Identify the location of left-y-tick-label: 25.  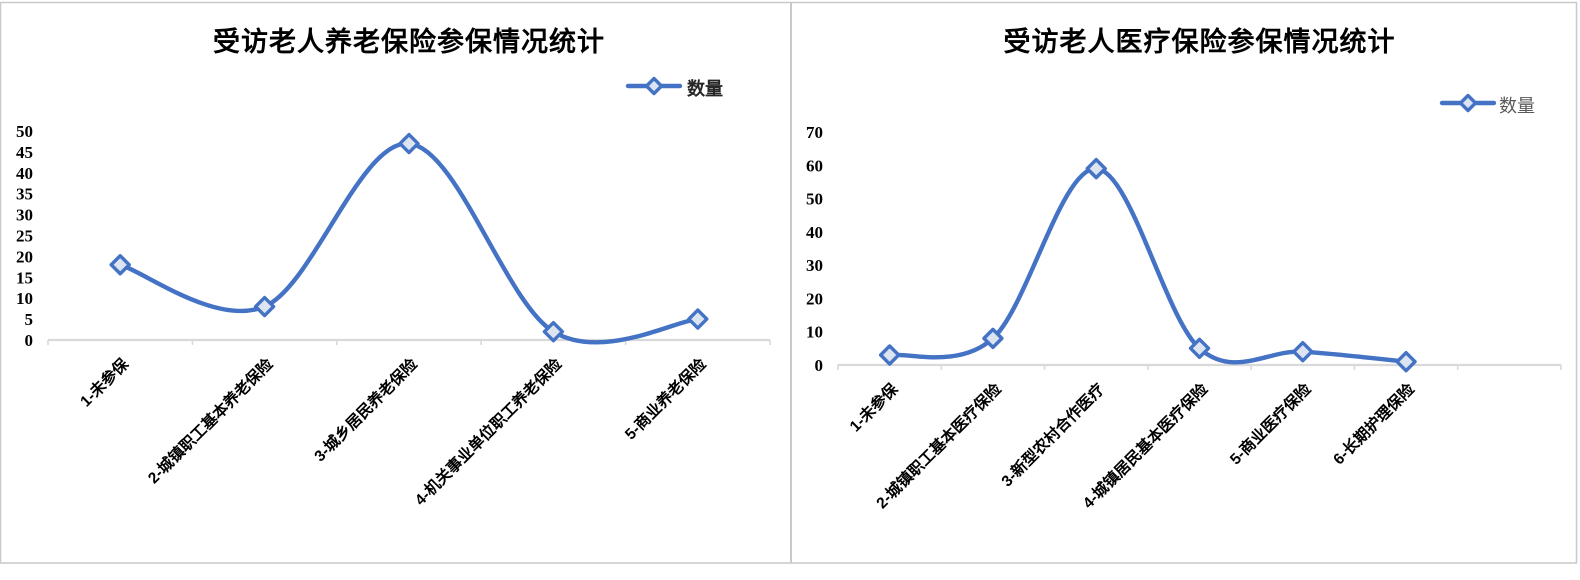
(24, 236).